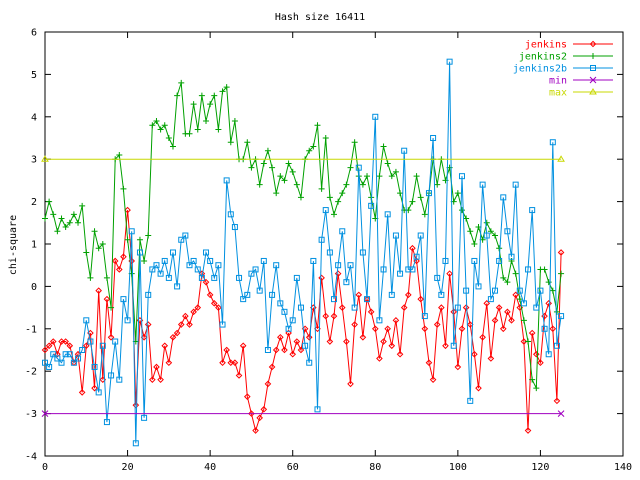 The width and height of the screenshot is (640, 480). Describe the element at coordinates (558, 93) in the screenshot. I see `legend-label-max: max` at that location.